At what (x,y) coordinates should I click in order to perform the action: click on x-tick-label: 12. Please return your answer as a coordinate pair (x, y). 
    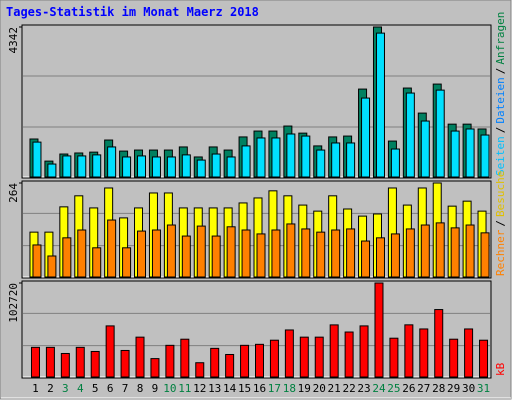
    Looking at the image, I should click on (199, 388).